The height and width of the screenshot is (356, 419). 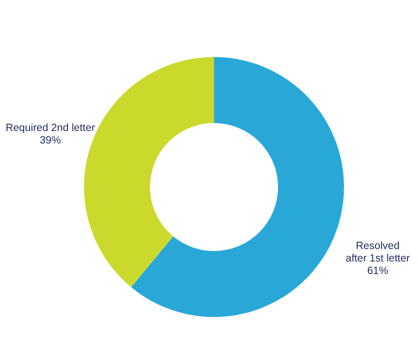 I want to click on data-label: 61%, so click(x=377, y=270).